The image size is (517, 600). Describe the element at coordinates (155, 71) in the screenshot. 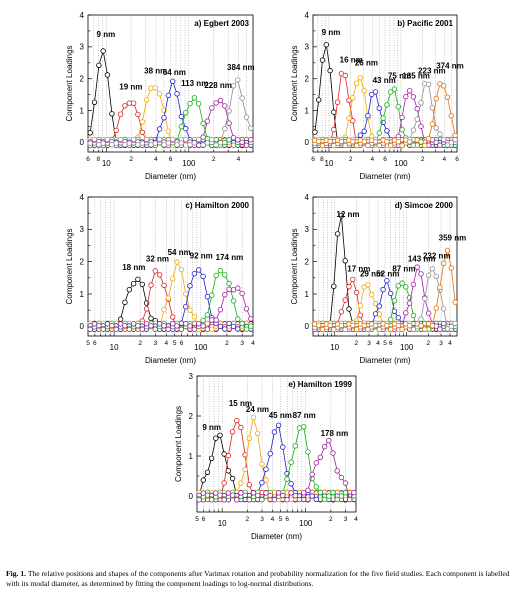

I see `mode-annotation: 38 nm` at that location.